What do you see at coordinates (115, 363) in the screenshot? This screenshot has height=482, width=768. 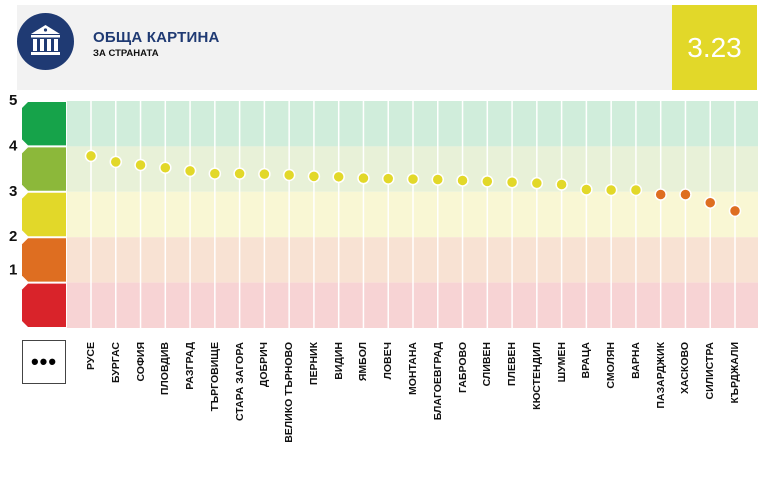 I see `x-tick-label: БУРГАС` at bounding box center [115, 363].